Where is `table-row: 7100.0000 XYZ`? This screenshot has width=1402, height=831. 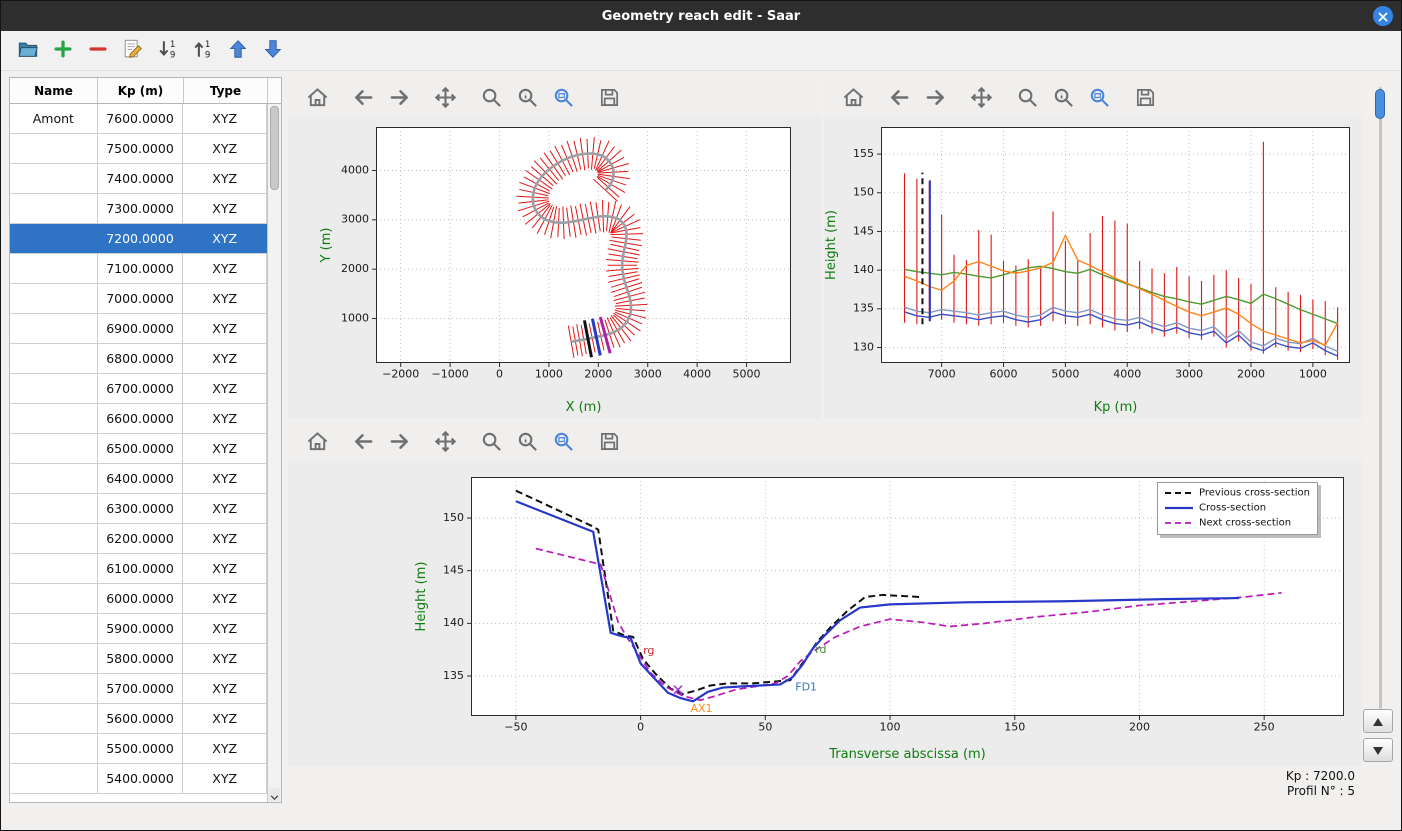 table-row: 7100.0000 XYZ is located at coordinates (138, 269).